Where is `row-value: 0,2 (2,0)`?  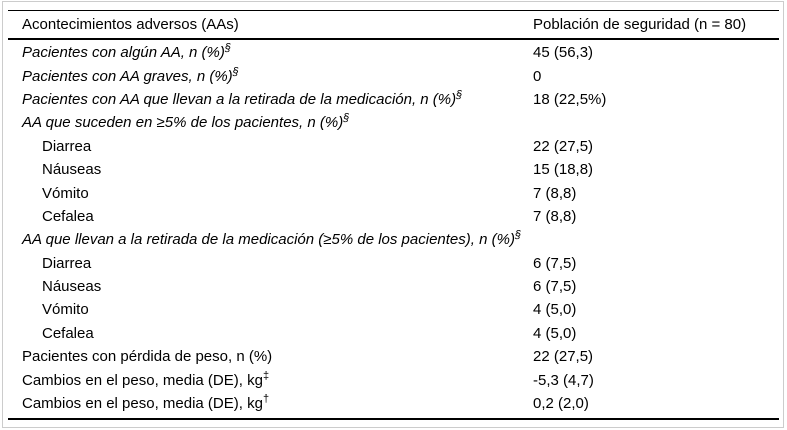
row-value: 0,2 (2,0) is located at coordinates (561, 404).